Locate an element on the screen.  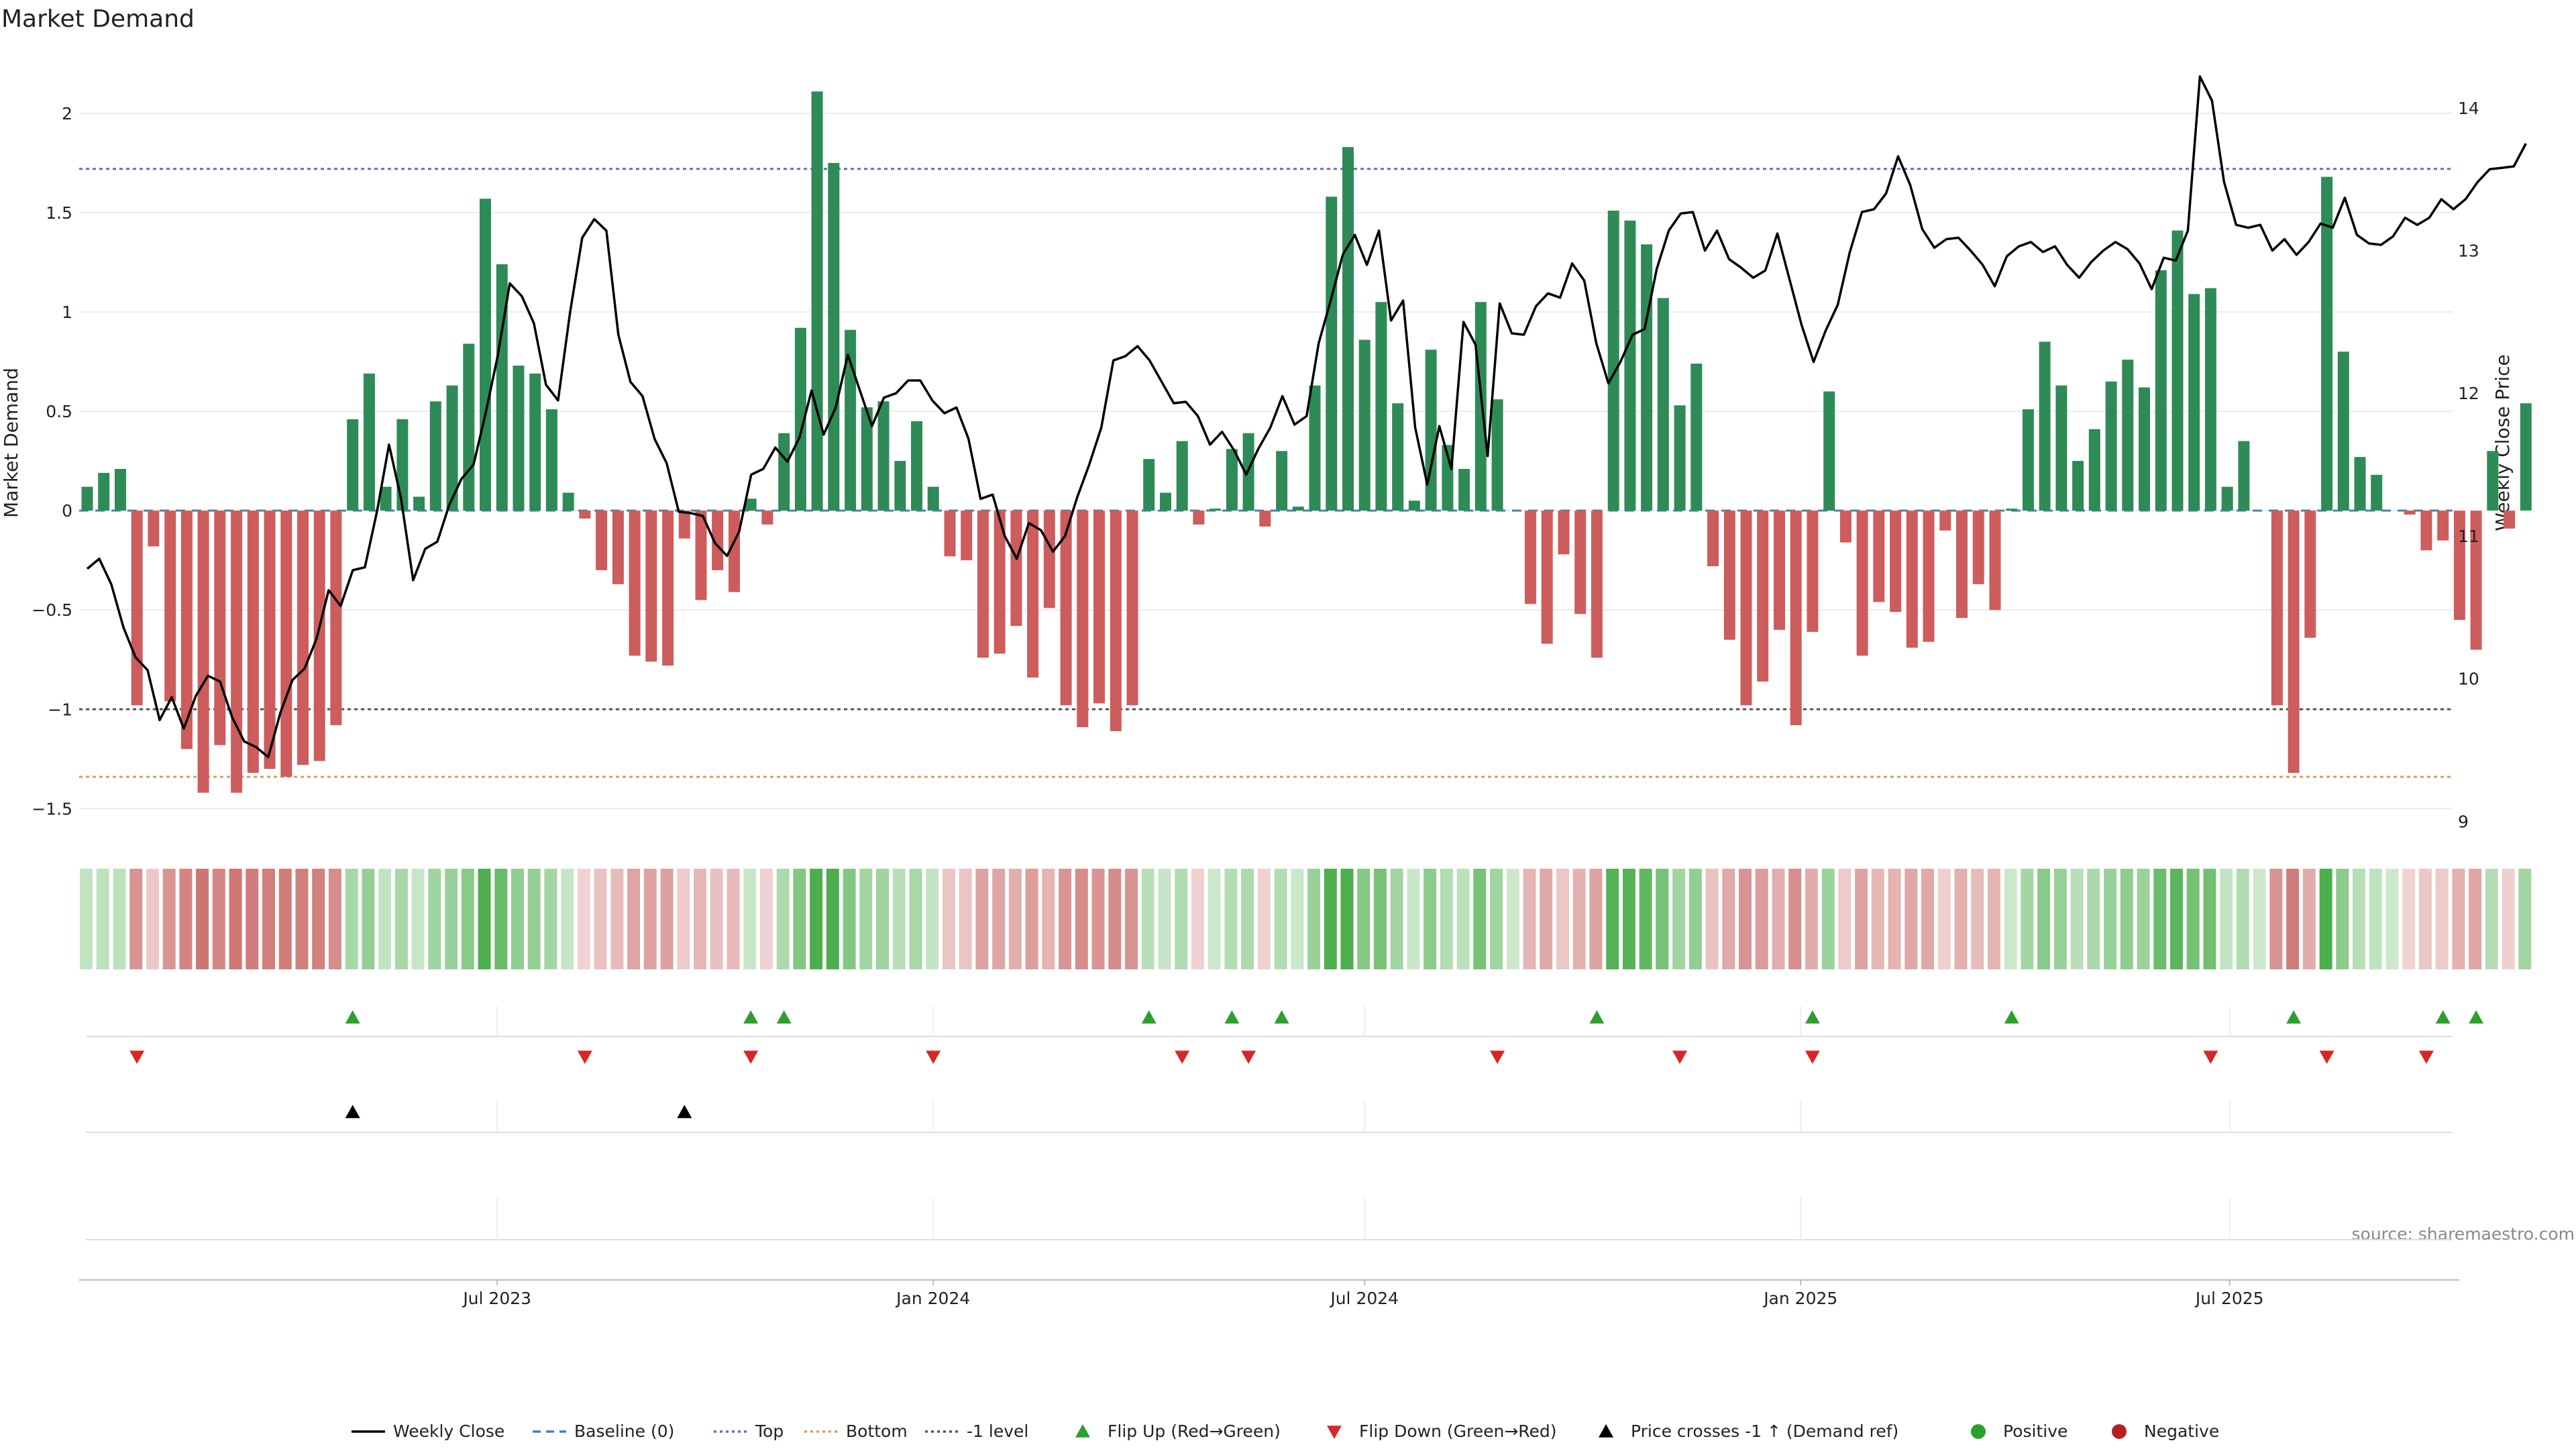
legend-label: Baseline (0) is located at coordinates (624, 1431).